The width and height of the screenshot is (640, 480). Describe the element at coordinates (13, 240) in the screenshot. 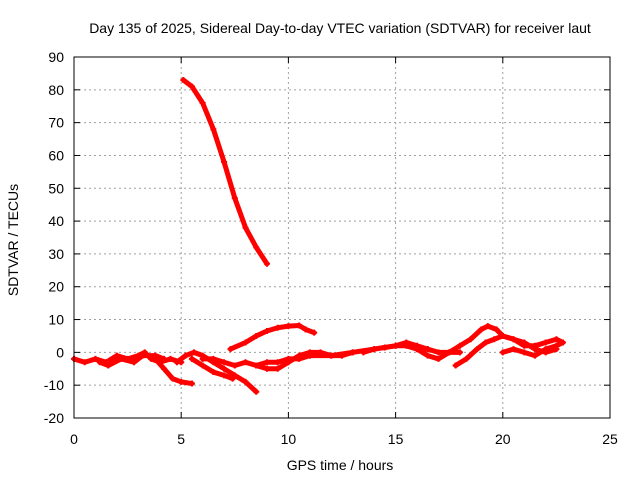

I see `y-axis-label: SDTVAR / TECUs` at that location.